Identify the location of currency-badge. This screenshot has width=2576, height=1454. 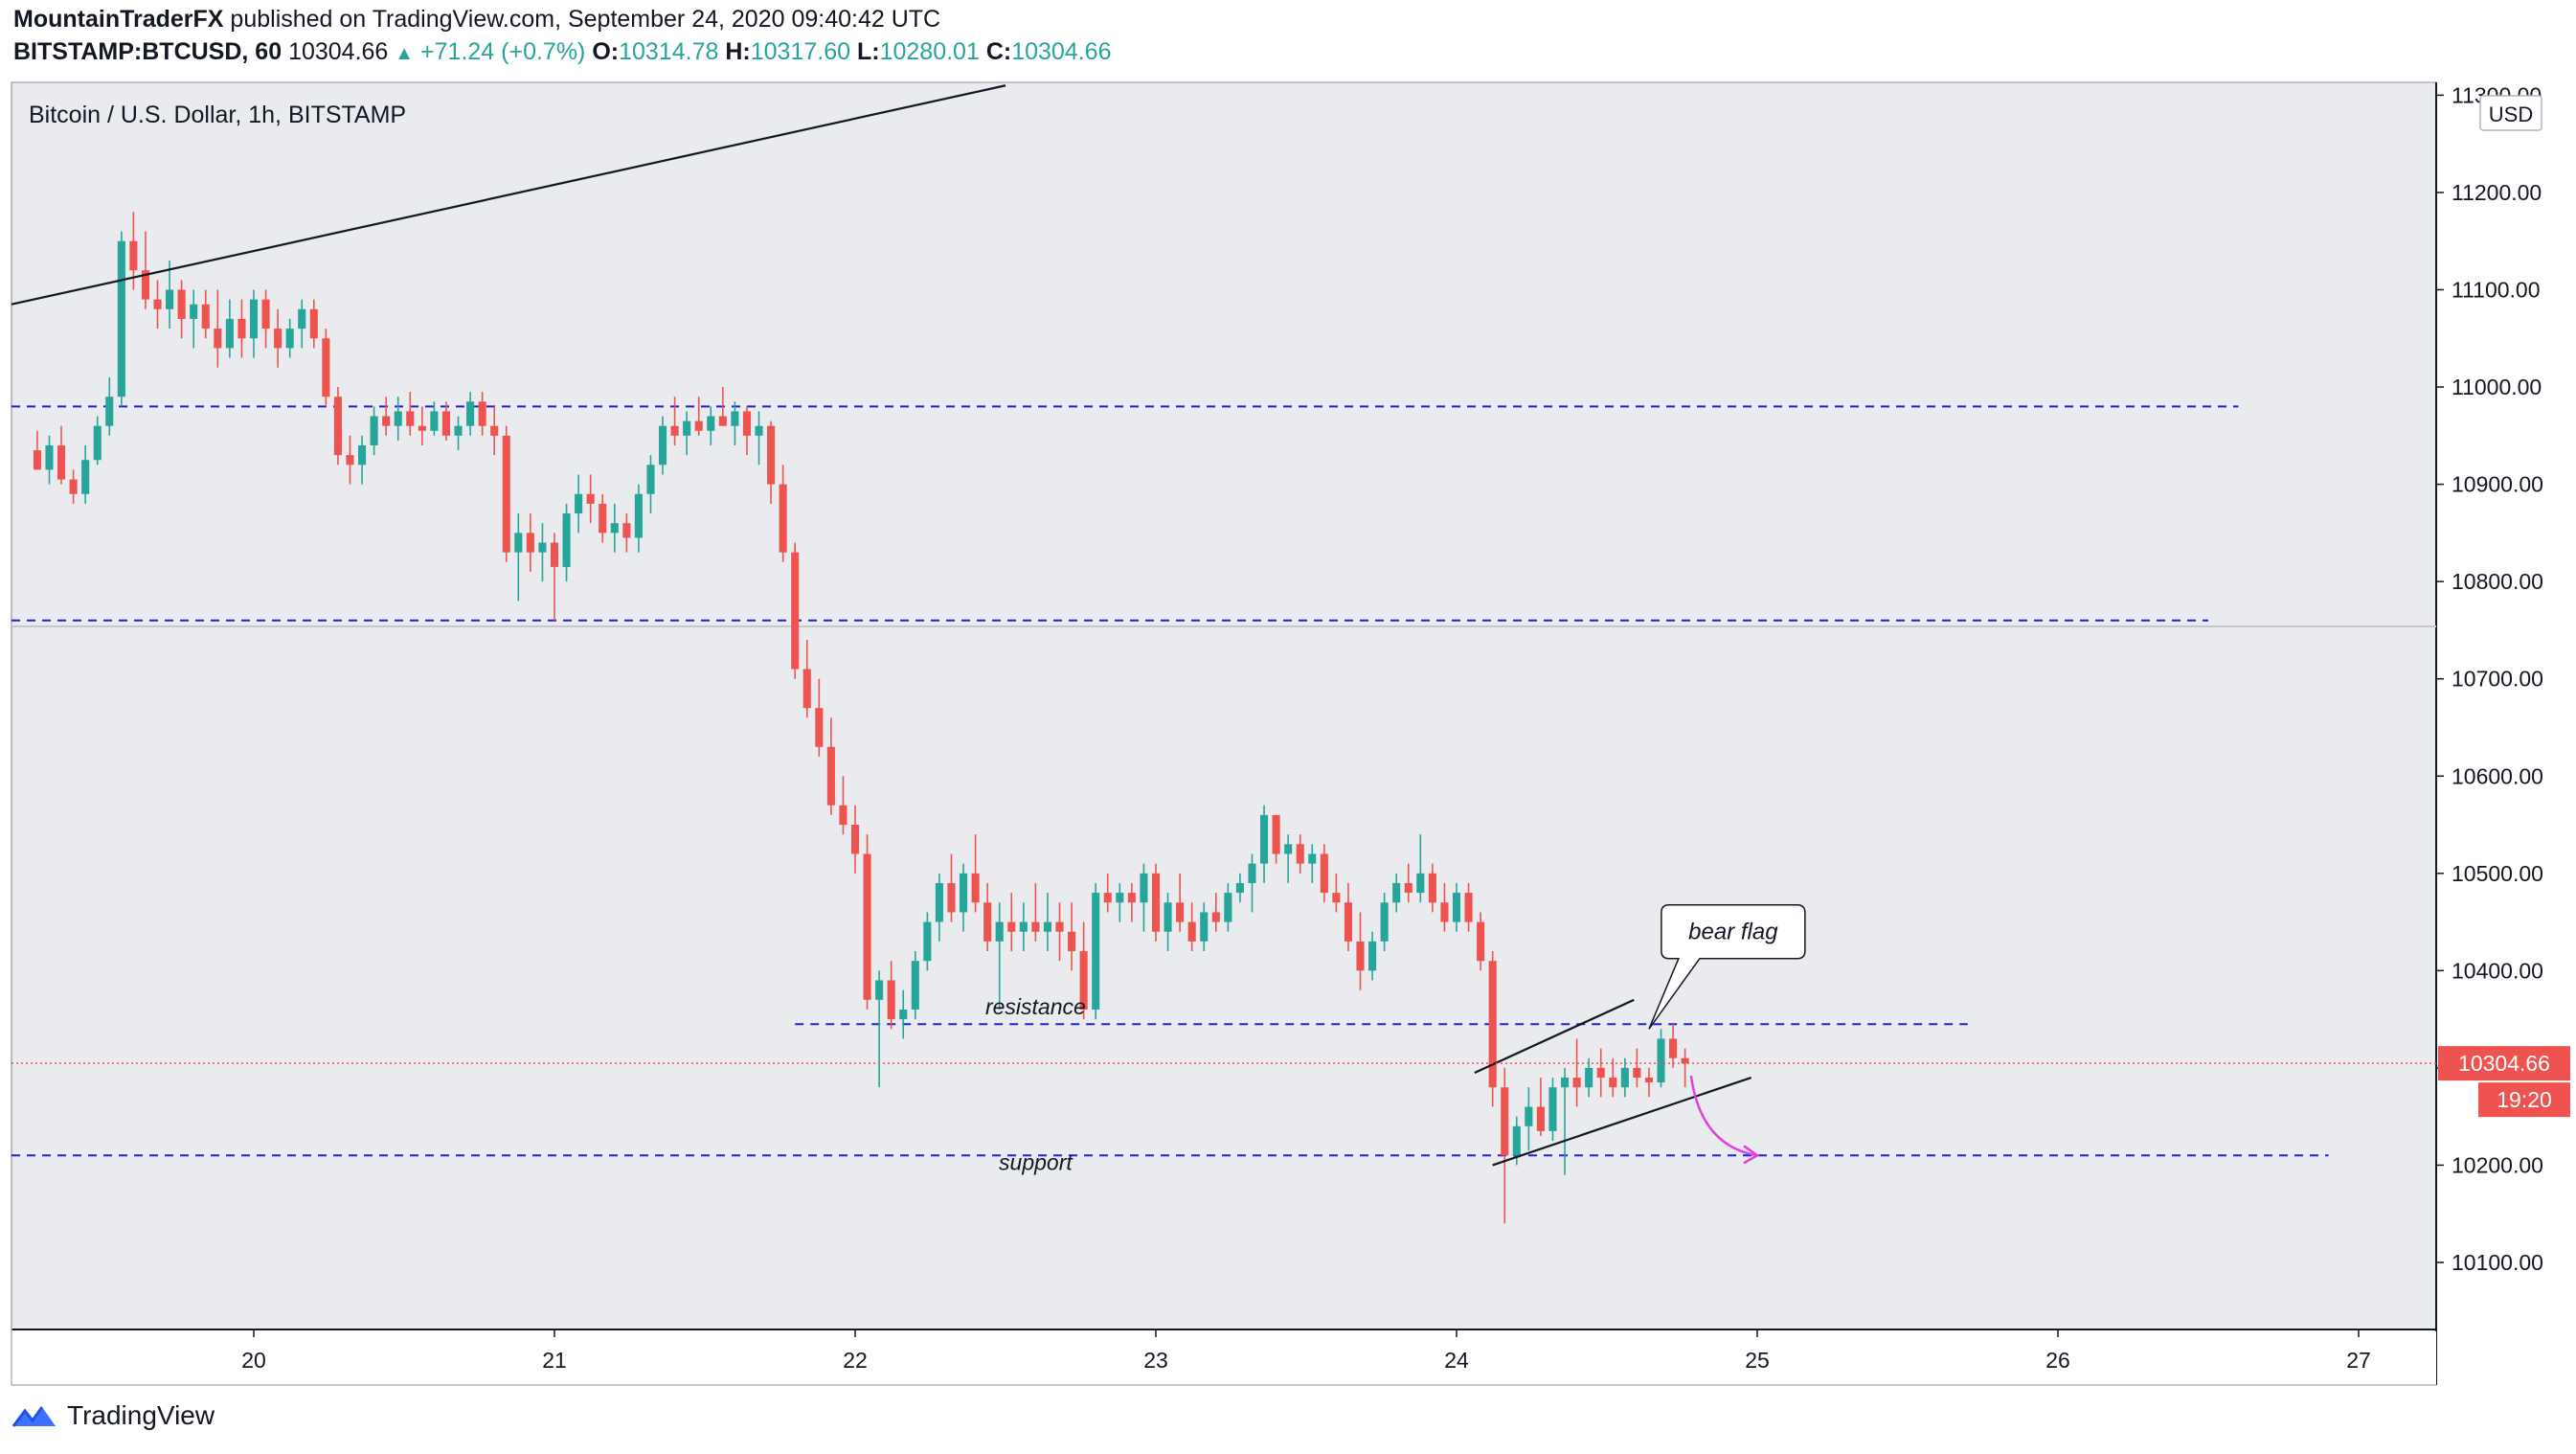
(2510, 113).